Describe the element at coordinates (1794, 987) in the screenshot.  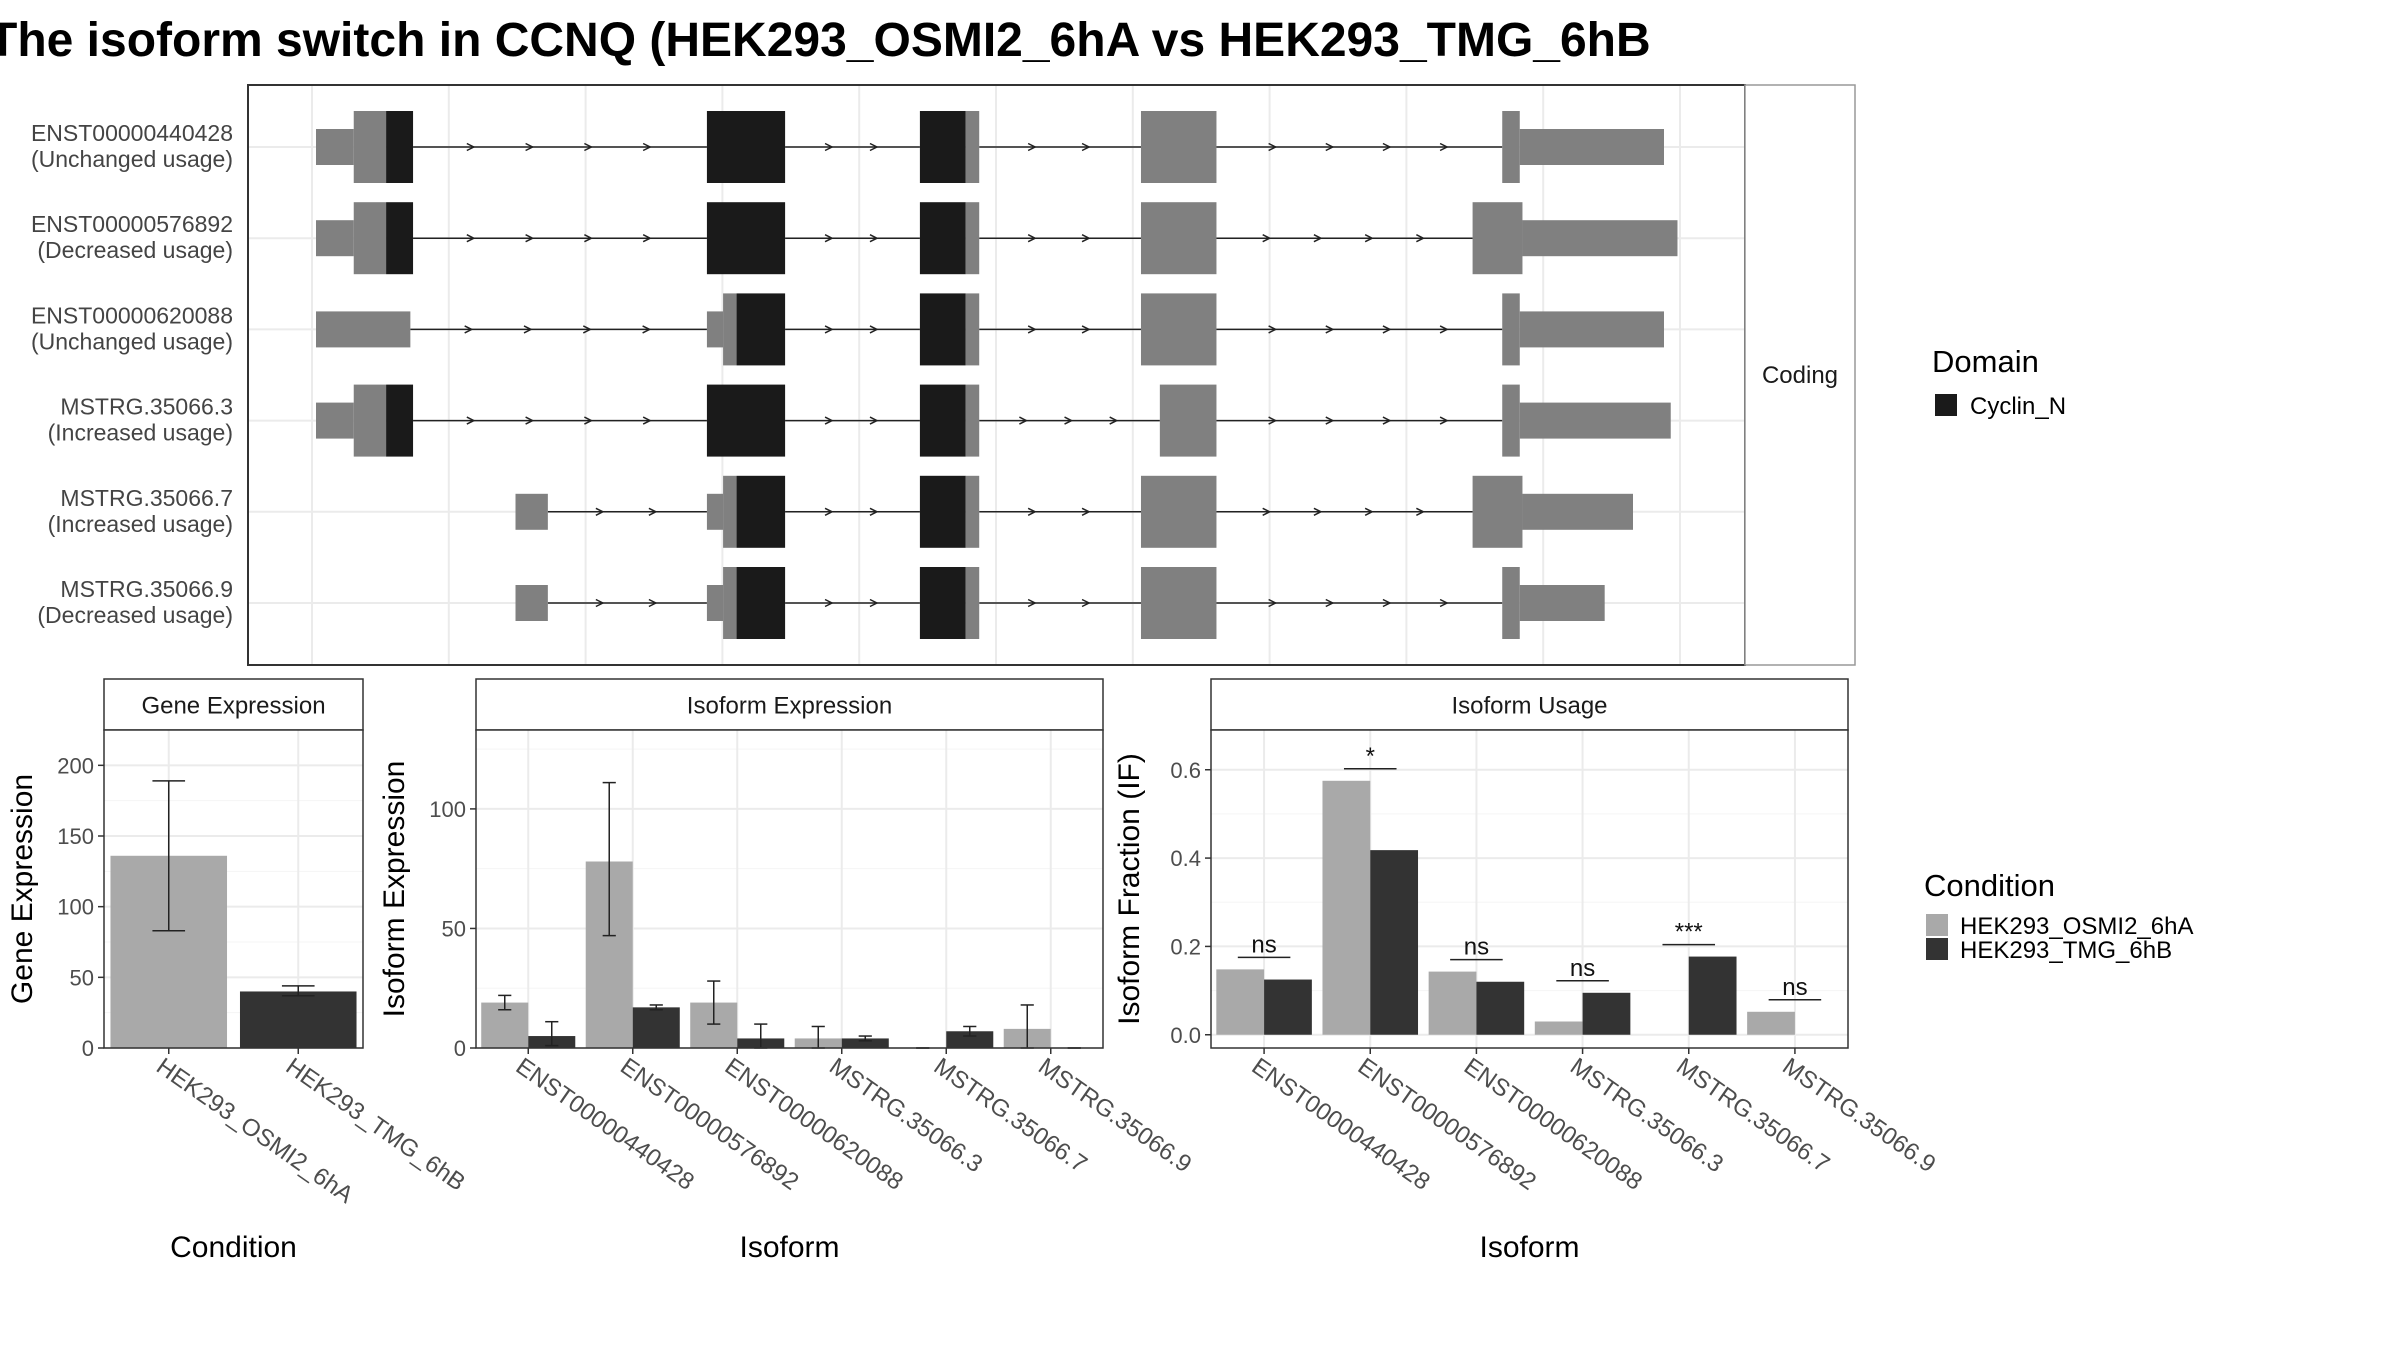
I see `significance-label: ns` at that location.